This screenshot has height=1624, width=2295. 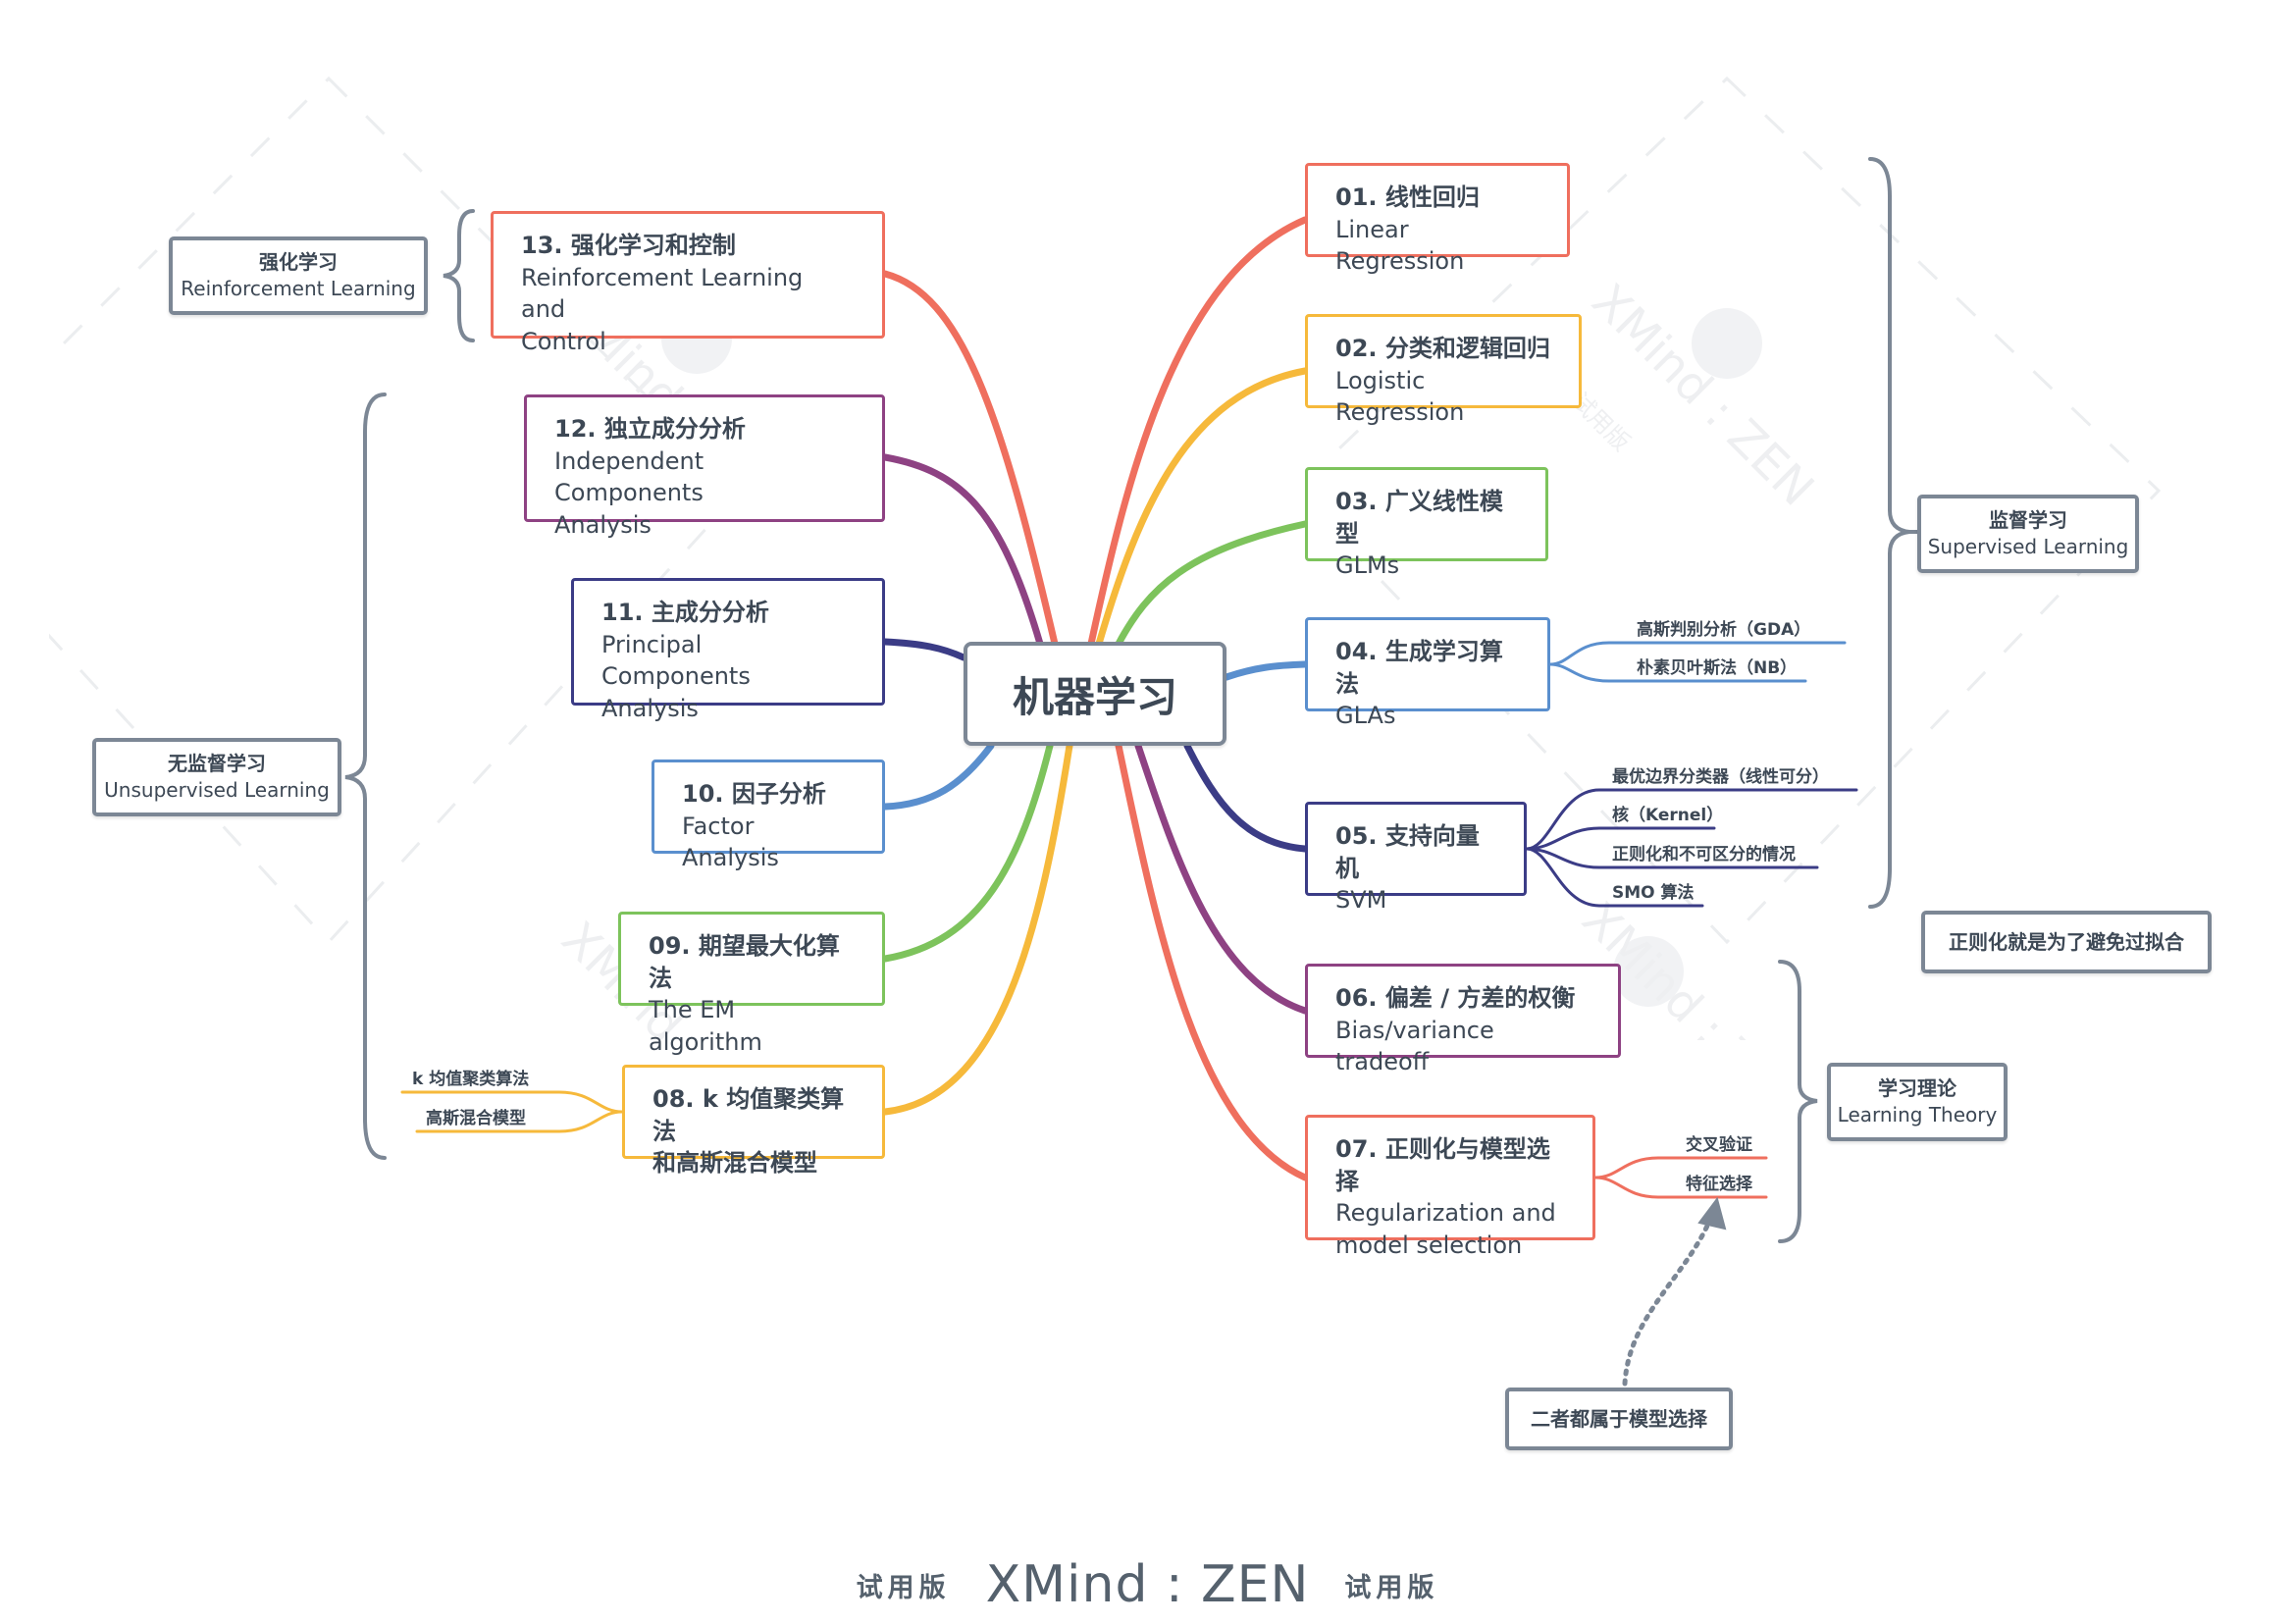 What do you see at coordinates (1615, 877) in the screenshot?
I see `leaf-branch-svm4` at bounding box center [1615, 877].